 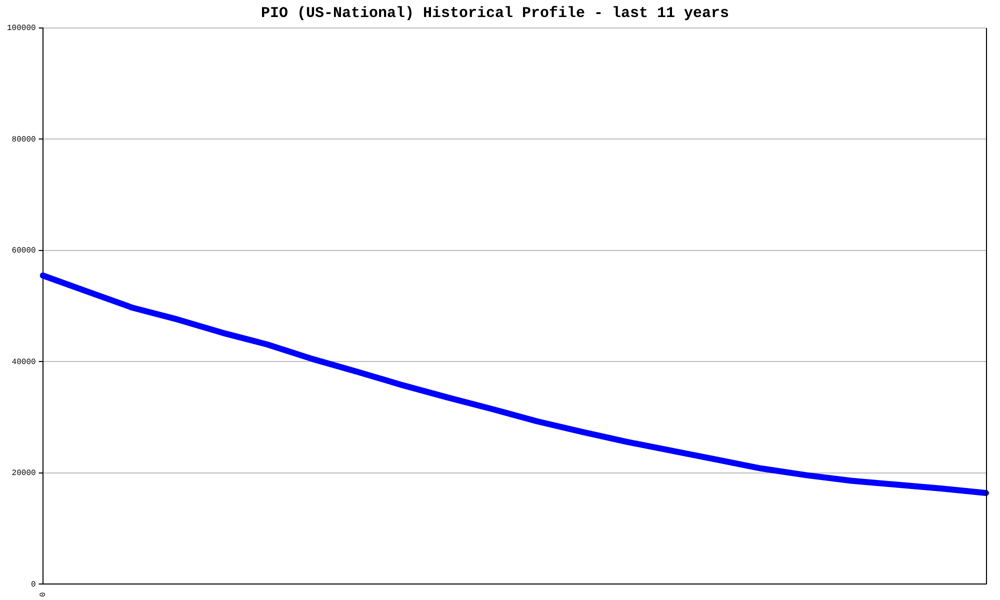 What do you see at coordinates (24, 362) in the screenshot?
I see `y-tick-label: 40000` at bounding box center [24, 362].